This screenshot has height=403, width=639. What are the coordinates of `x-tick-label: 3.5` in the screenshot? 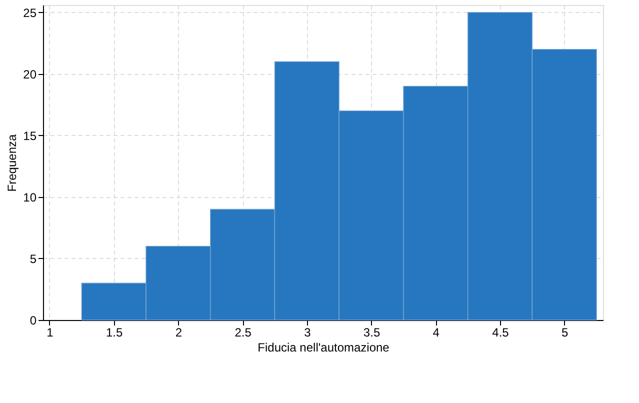 It's located at (371, 333).